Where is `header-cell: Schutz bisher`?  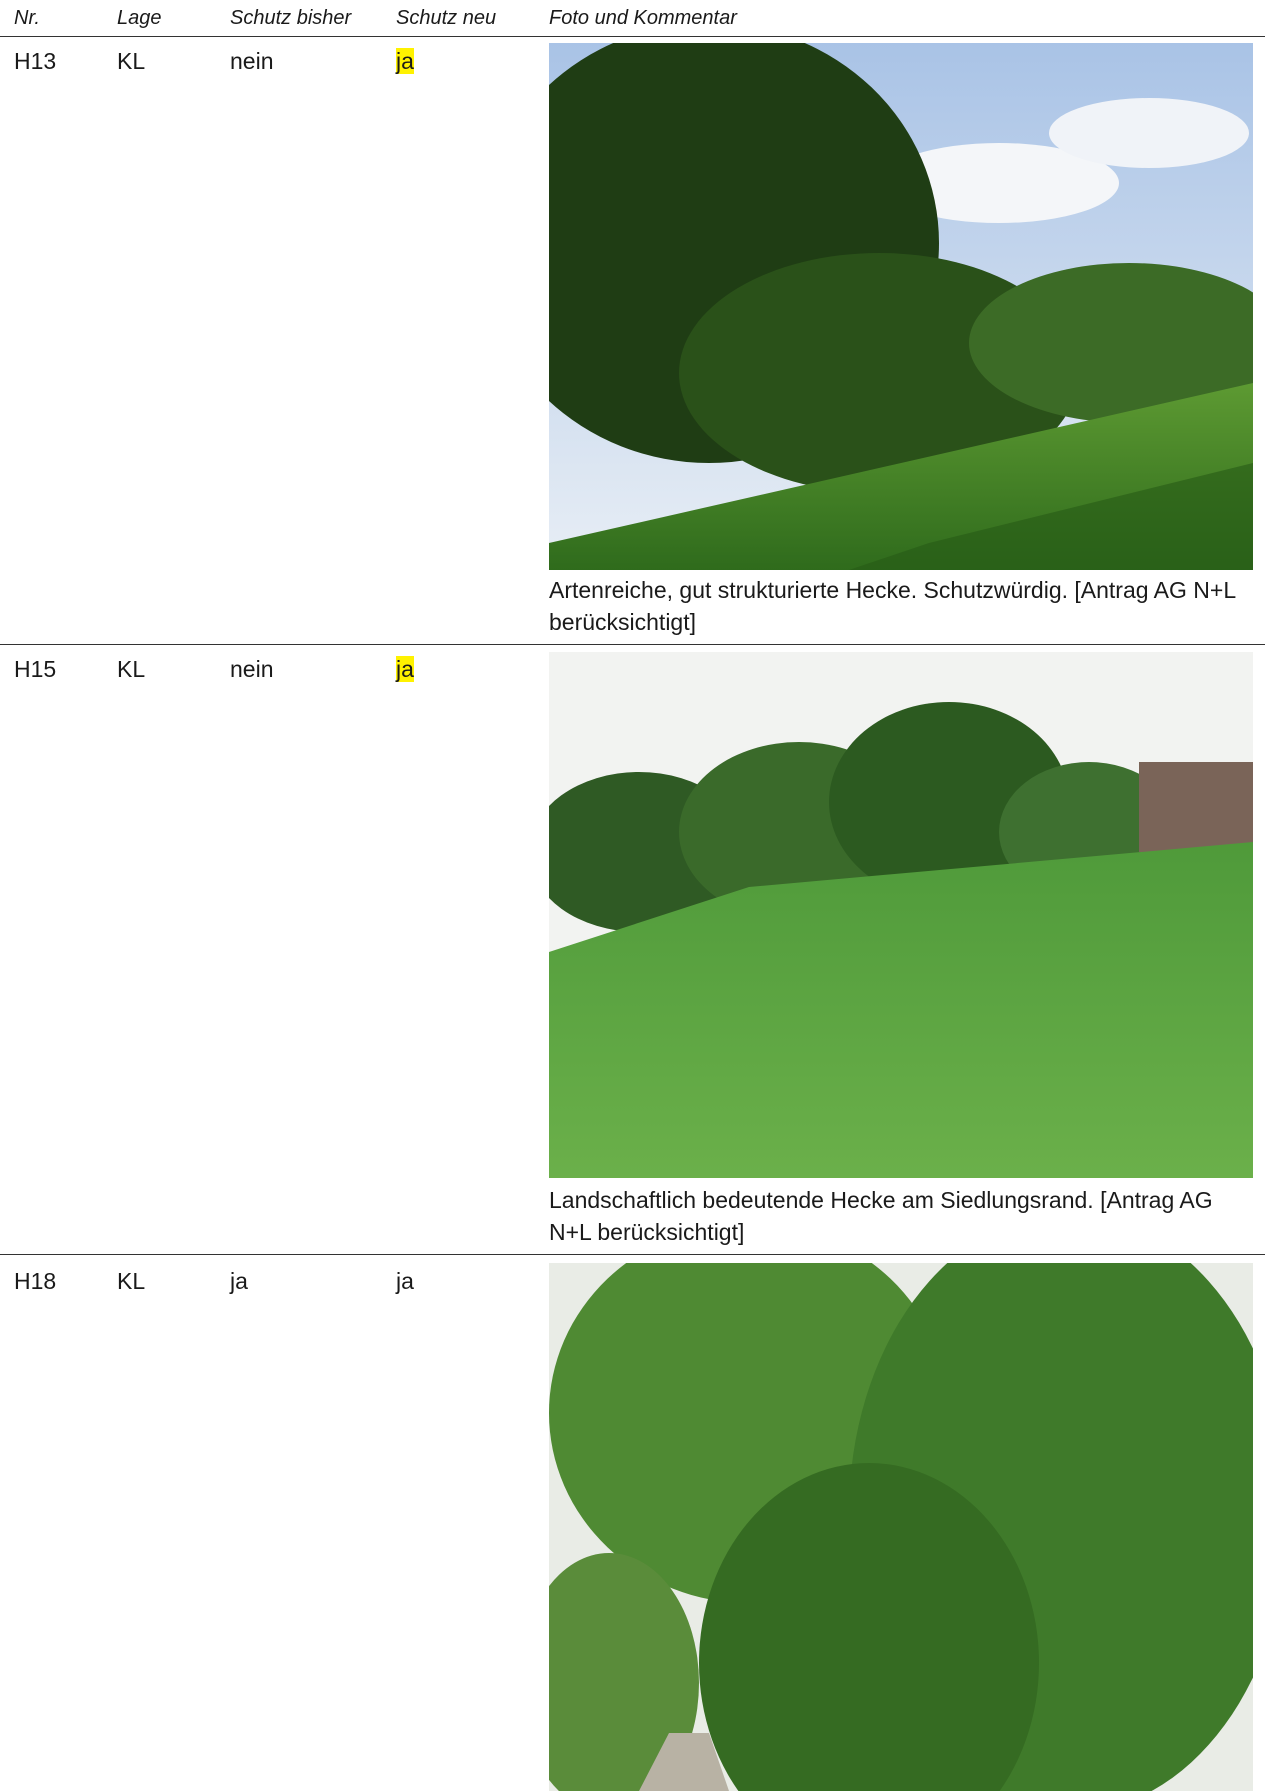 header-cell: Schutz bisher is located at coordinates (291, 18).